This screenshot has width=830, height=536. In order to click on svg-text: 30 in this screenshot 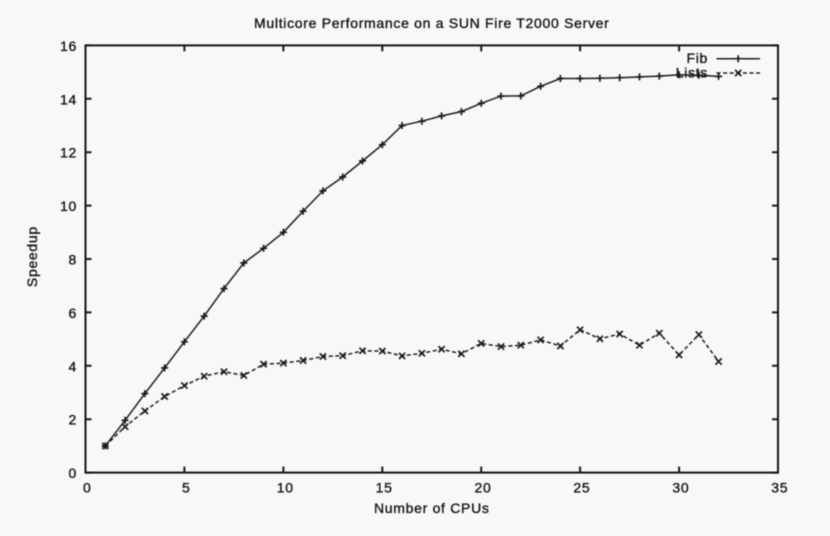, I will do `click(680, 488)`.